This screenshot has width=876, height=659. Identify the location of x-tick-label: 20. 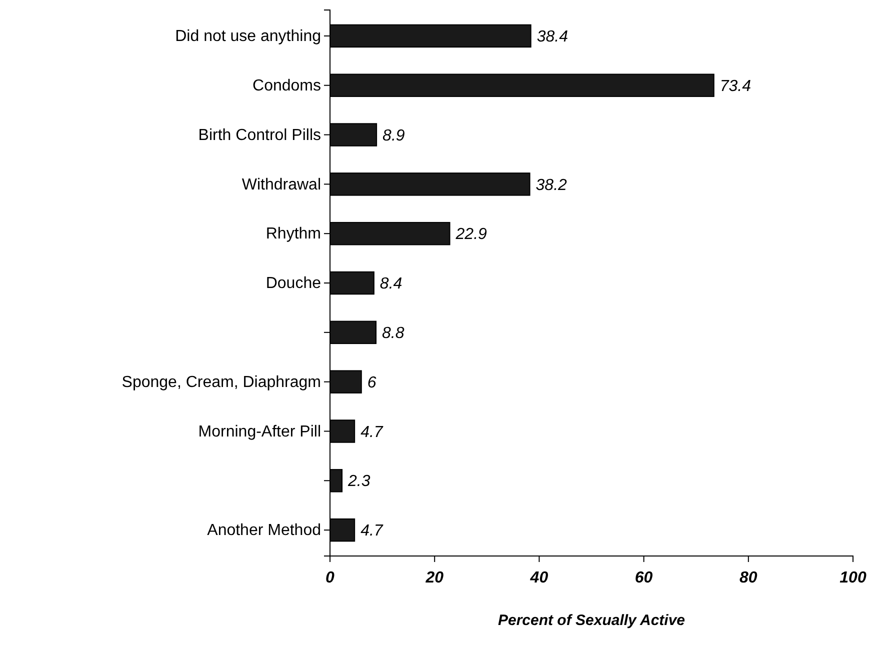
(434, 578).